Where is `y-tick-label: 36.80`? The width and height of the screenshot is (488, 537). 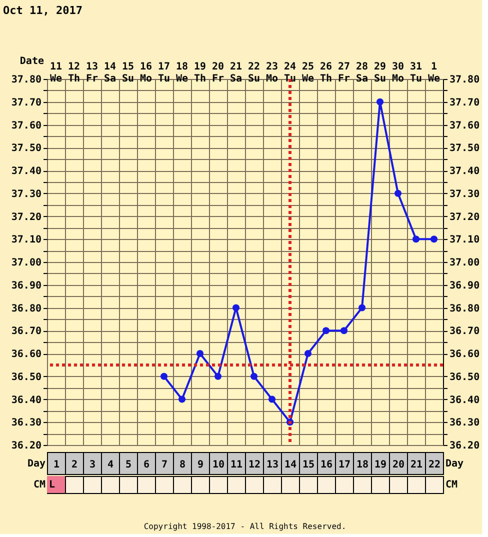
y-tick-label: 36.80 is located at coordinates (26, 308).